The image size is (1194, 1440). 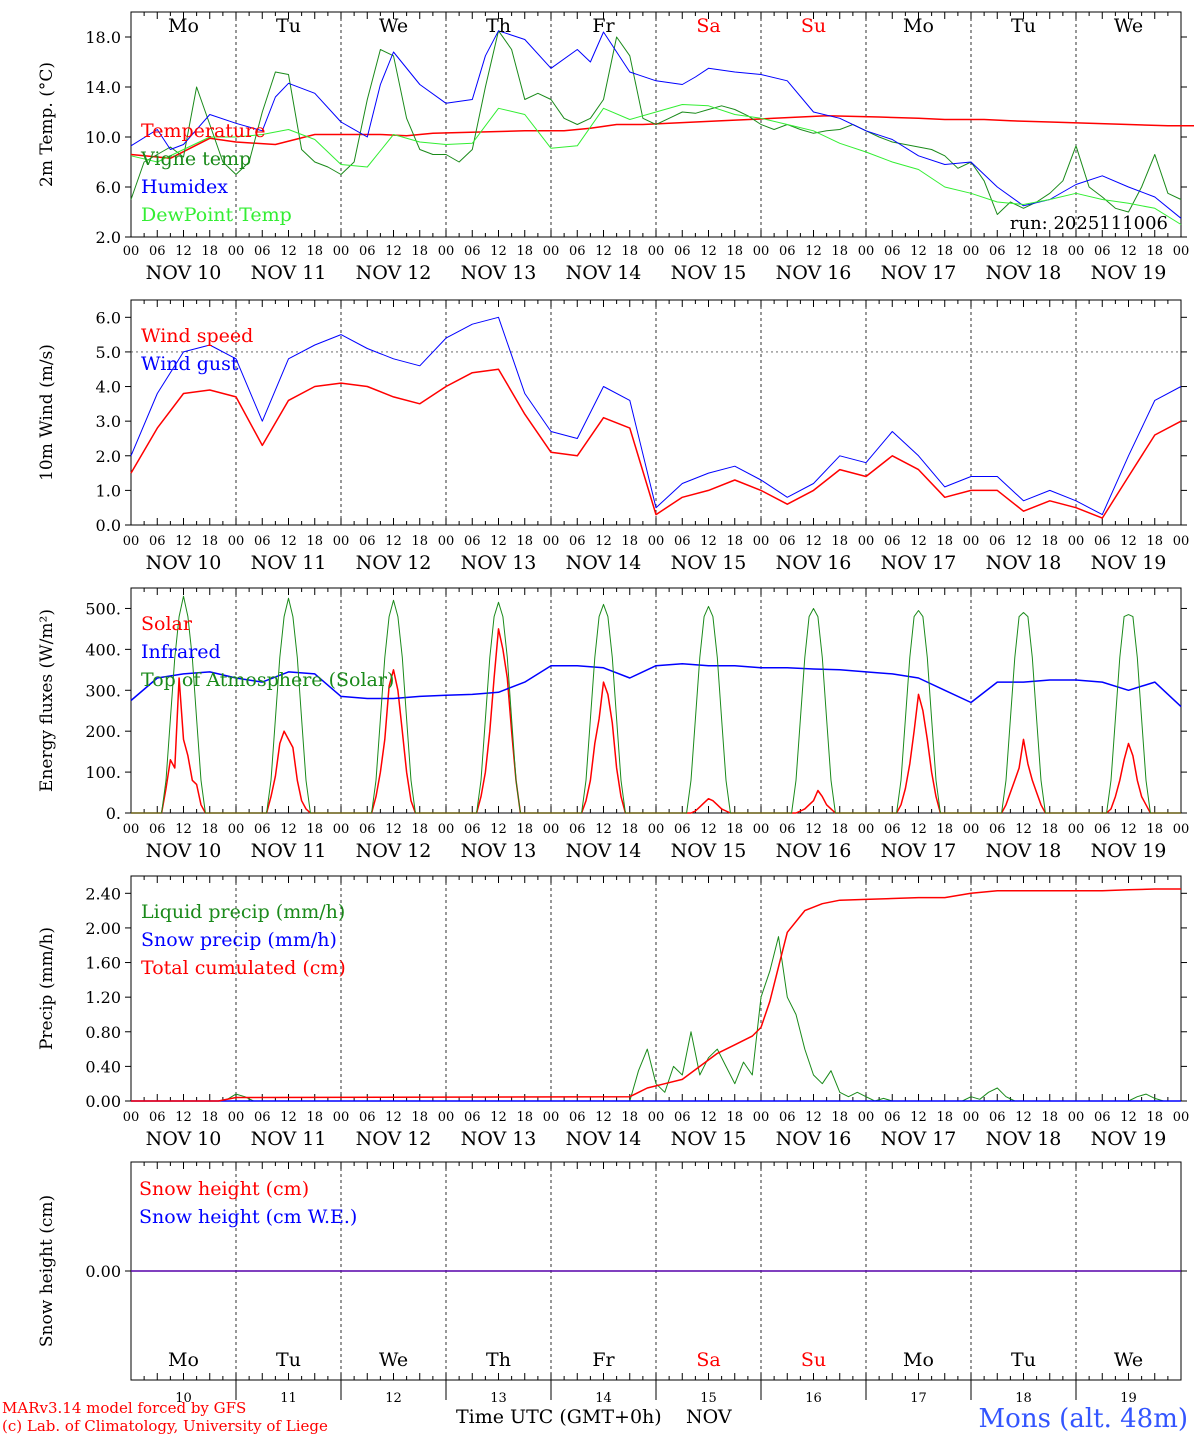 I want to click on panel-temp-date-label: NOV 14, so click(x=604, y=273).